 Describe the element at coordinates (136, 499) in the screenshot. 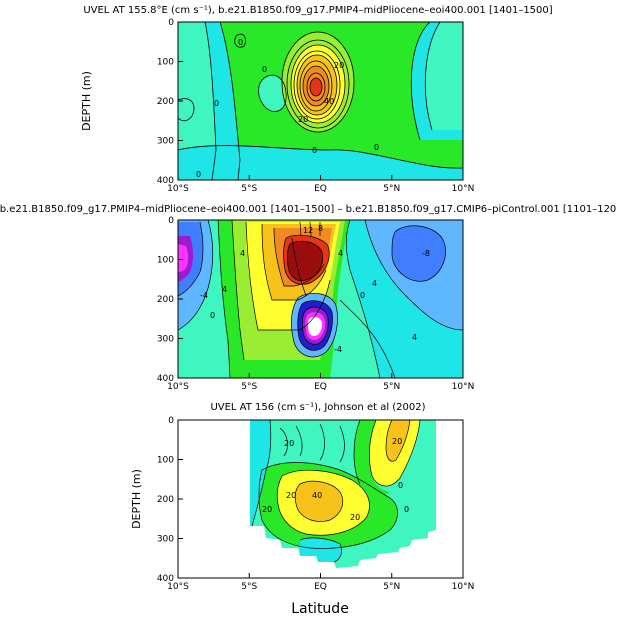

I see `panel-3-ylabel: DEPTH (m)` at that location.